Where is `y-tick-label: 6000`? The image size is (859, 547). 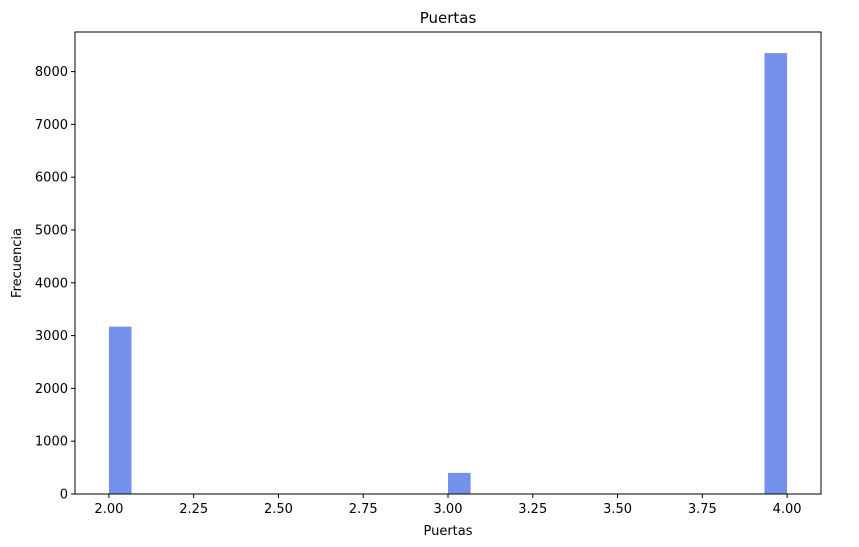 y-tick-label: 6000 is located at coordinates (51, 178).